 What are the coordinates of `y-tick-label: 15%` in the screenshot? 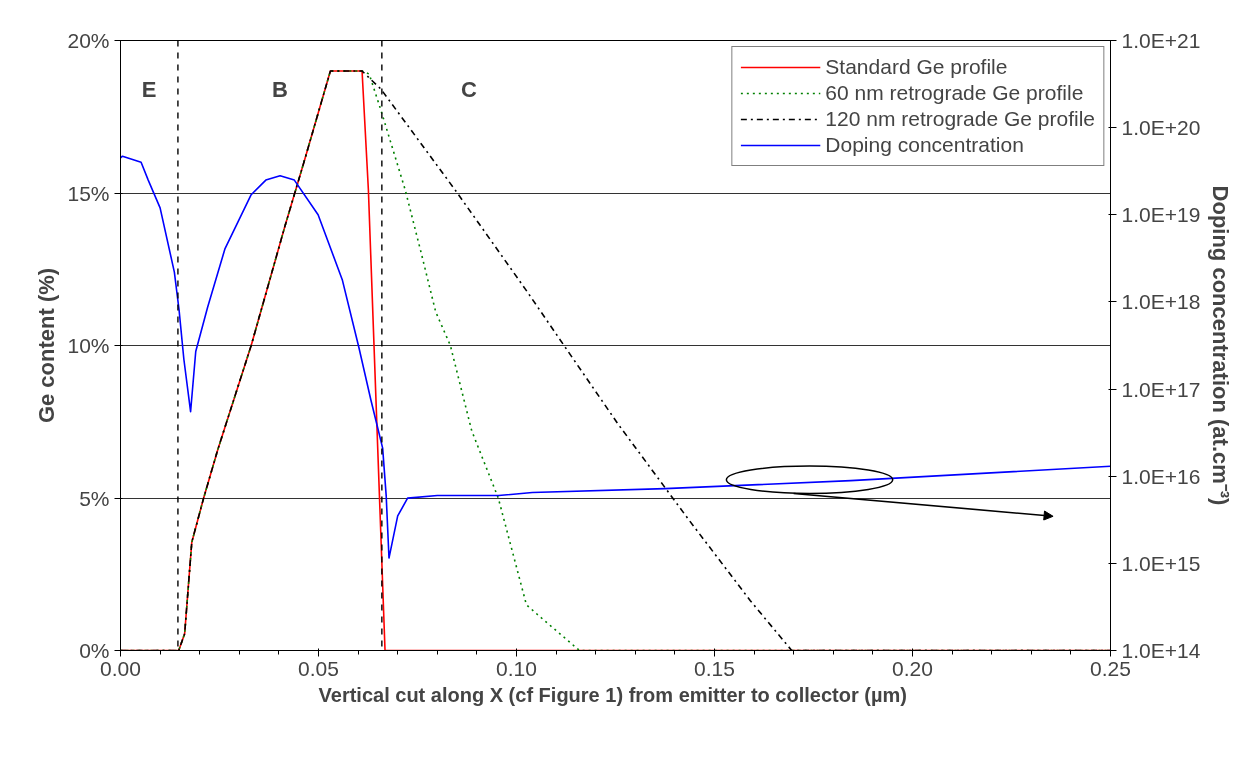 It's located at (88, 193).